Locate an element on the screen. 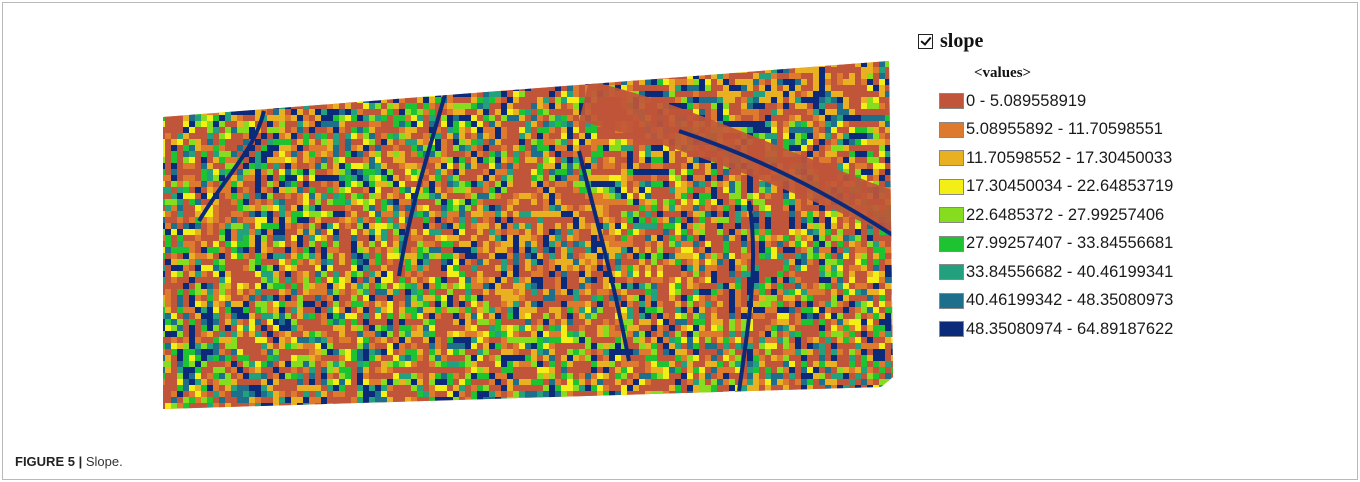 The height and width of the screenshot is (482, 1360). legend-range-label: 27.99257407 - 33.84556681 is located at coordinates (1070, 243).